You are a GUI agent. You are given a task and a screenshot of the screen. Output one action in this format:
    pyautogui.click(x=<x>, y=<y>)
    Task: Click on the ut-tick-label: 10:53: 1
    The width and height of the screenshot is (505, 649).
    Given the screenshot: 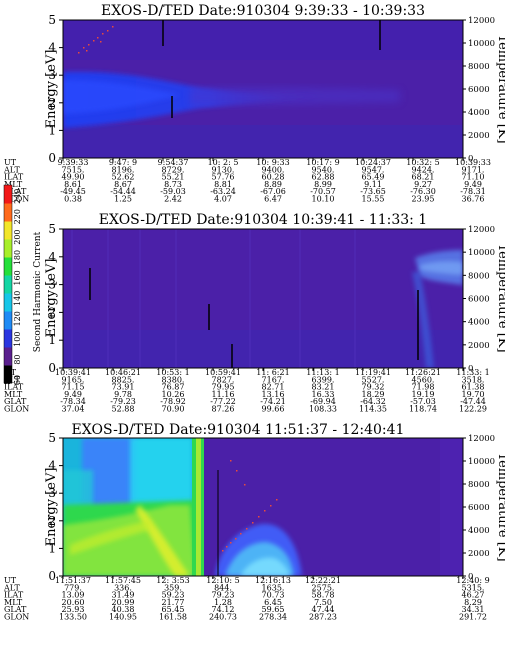 What is the action you would take?
    pyautogui.click(x=172, y=372)
    